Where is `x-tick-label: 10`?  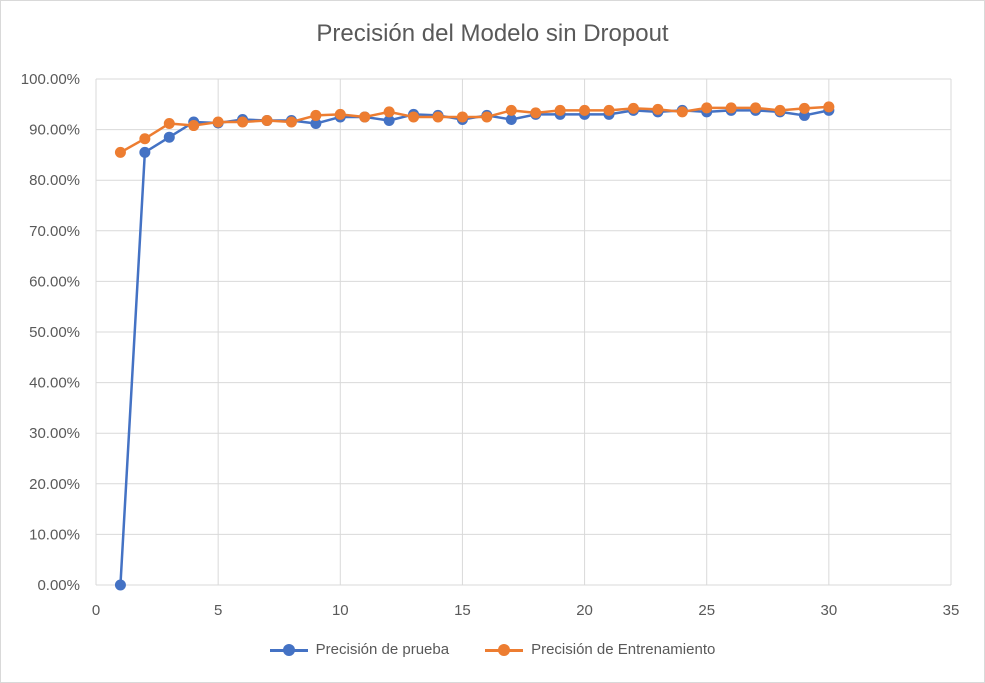 x-tick-label: 10 is located at coordinates (340, 610).